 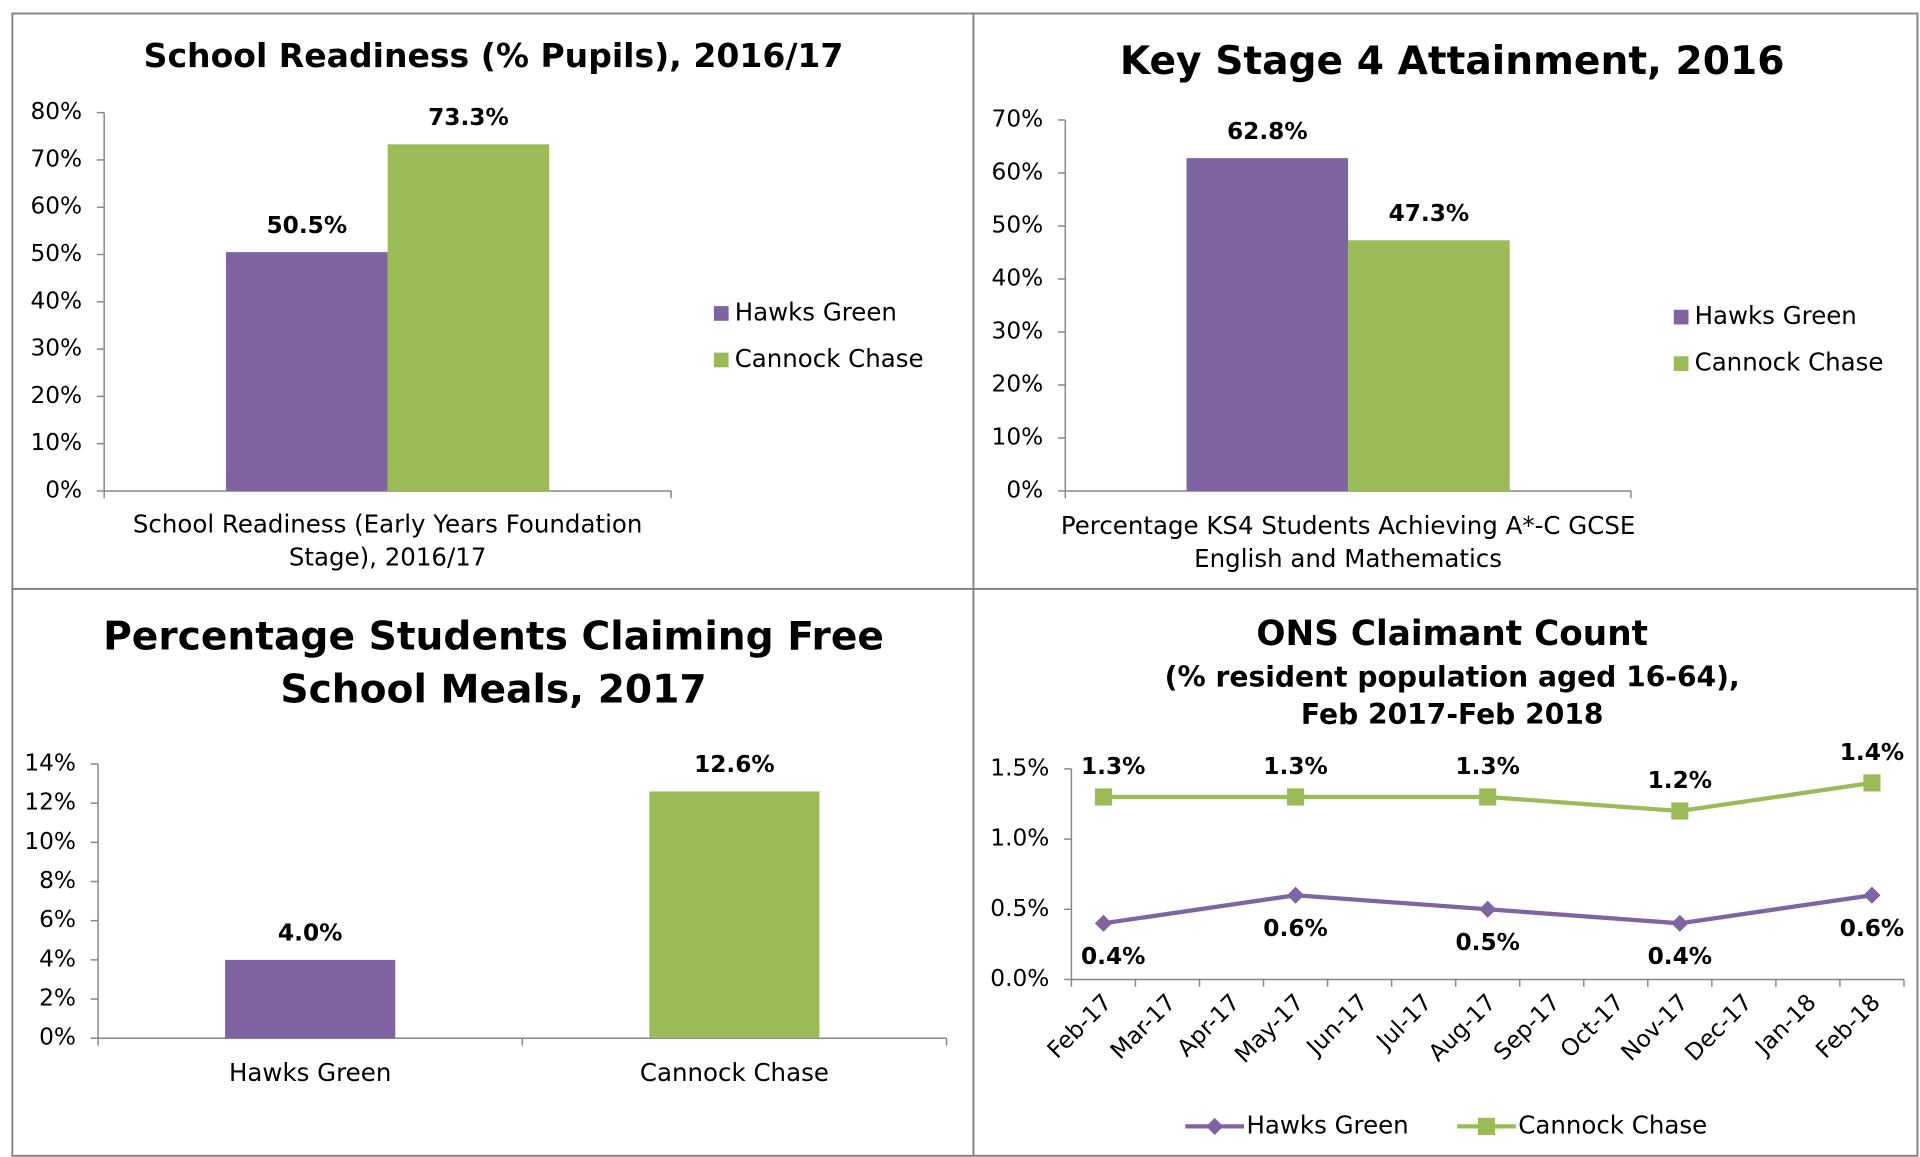 I want to click on x-category-label: Cannock Chase, so click(x=734, y=1072).